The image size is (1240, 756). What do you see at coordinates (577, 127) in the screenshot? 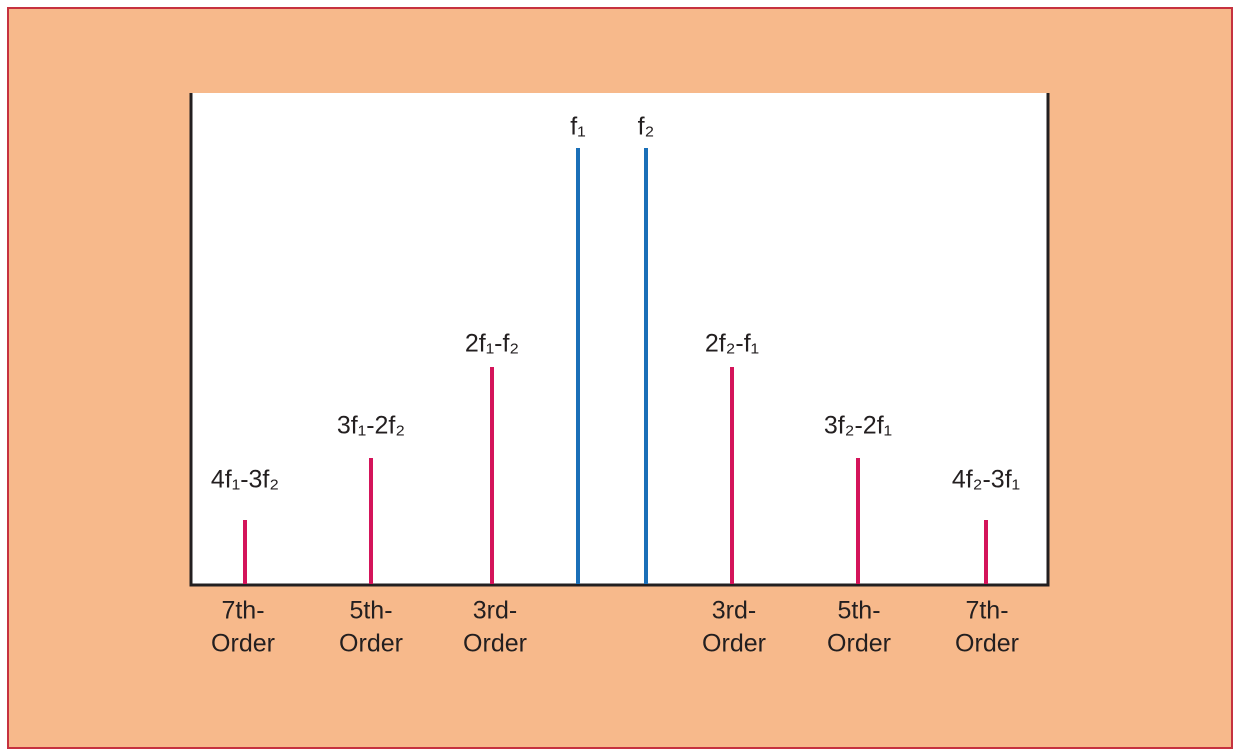
I see `line-label: f₁` at bounding box center [577, 127].